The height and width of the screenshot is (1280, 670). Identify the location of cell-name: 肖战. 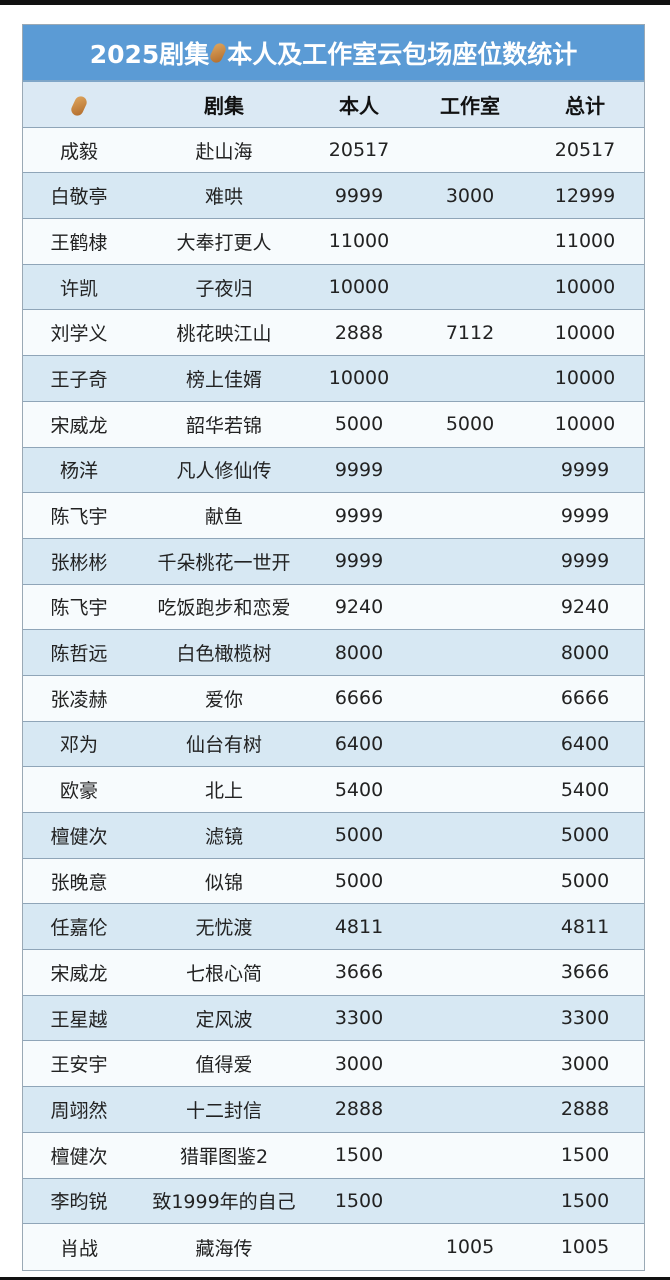
(78, 1248).